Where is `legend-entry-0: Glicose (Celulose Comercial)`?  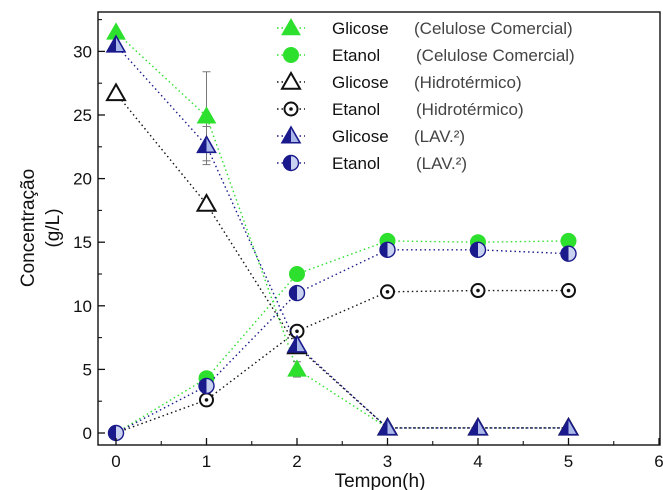 legend-entry-0: Glicose (Celulose Comercial) is located at coordinates (425, 27).